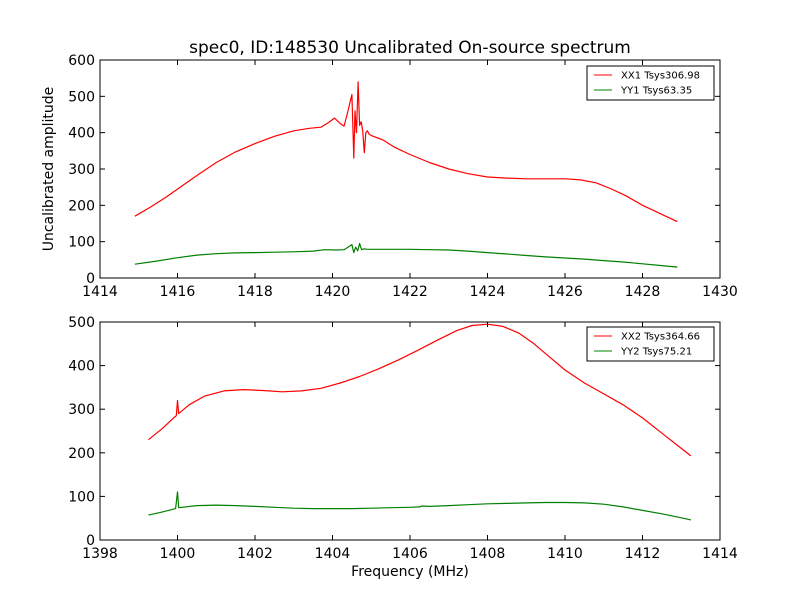  What do you see at coordinates (81, 367) in the screenshot?
I see `bottom-y-tick-label: 400` at bounding box center [81, 367].